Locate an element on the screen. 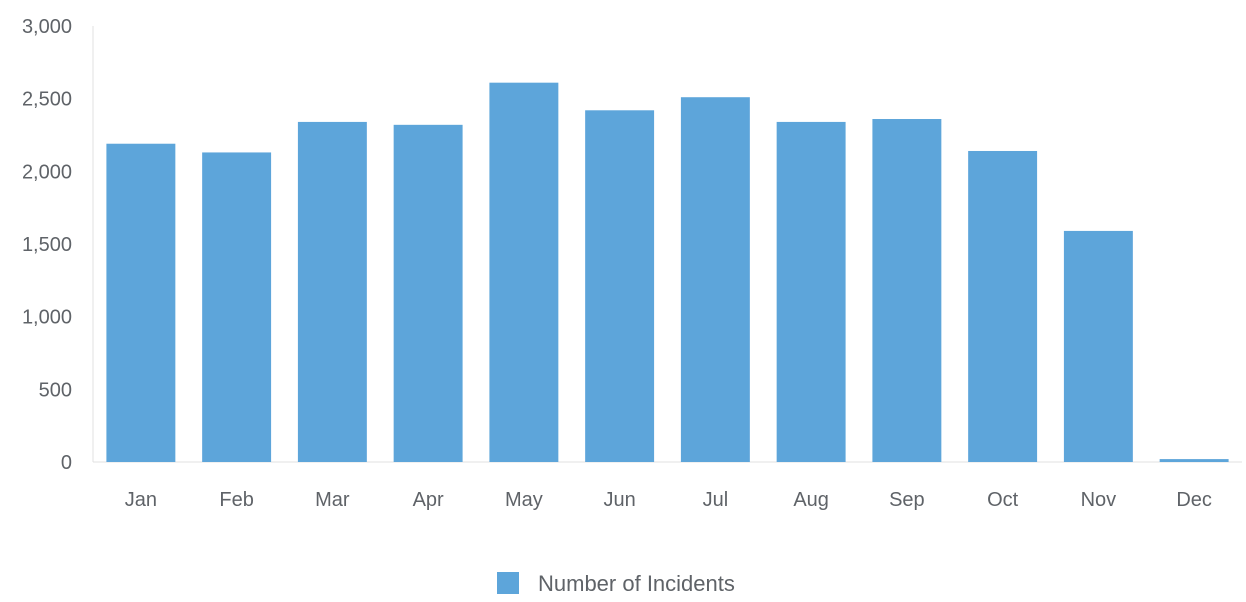 Image resolution: width=1246 pixels, height=602 pixels. bar-oct is located at coordinates (1003, 306).